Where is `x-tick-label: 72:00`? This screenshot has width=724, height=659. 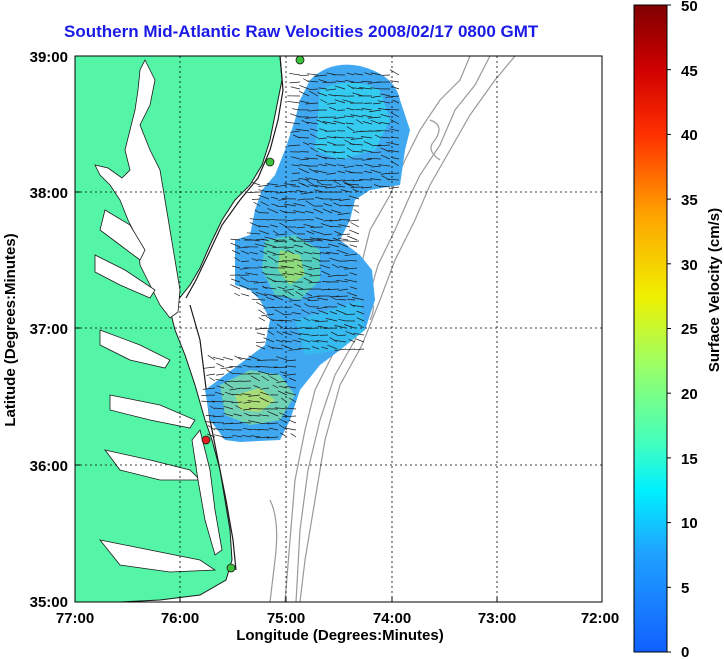
x-tick-label: 72:00 is located at coordinates (600, 618).